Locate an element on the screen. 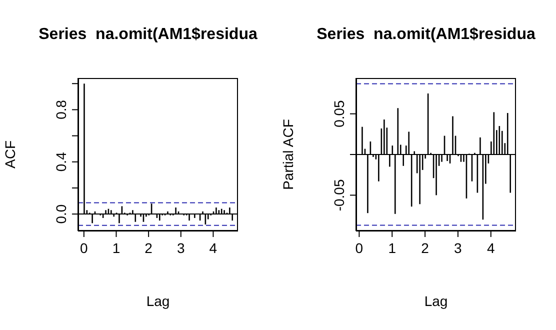  y-axis-title: ACF is located at coordinates (10, 154).